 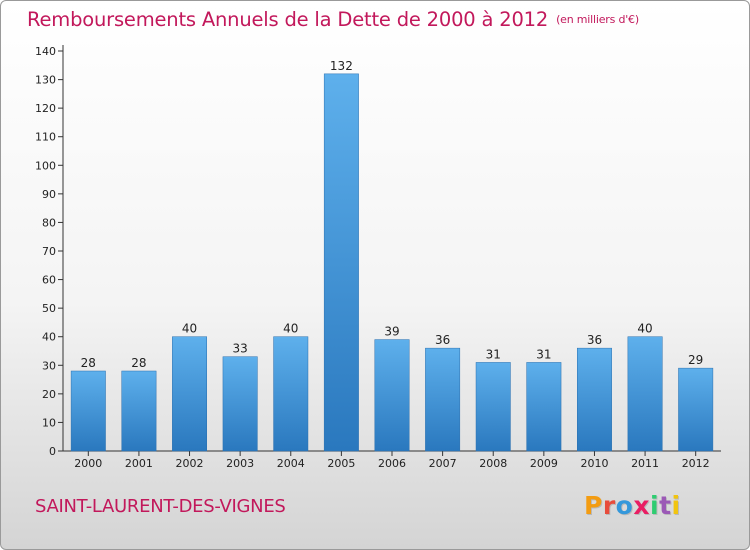 What do you see at coordinates (88, 463) in the screenshot?
I see `x-tick-label: 2000` at bounding box center [88, 463].